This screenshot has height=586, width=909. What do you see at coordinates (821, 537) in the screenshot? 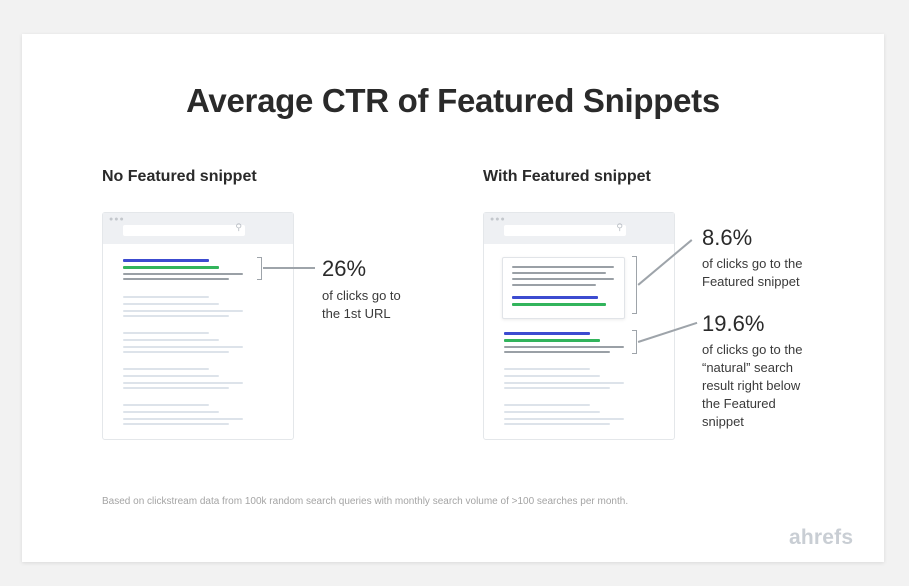
I see `brand-logo: ahrefs` at bounding box center [821, 537].